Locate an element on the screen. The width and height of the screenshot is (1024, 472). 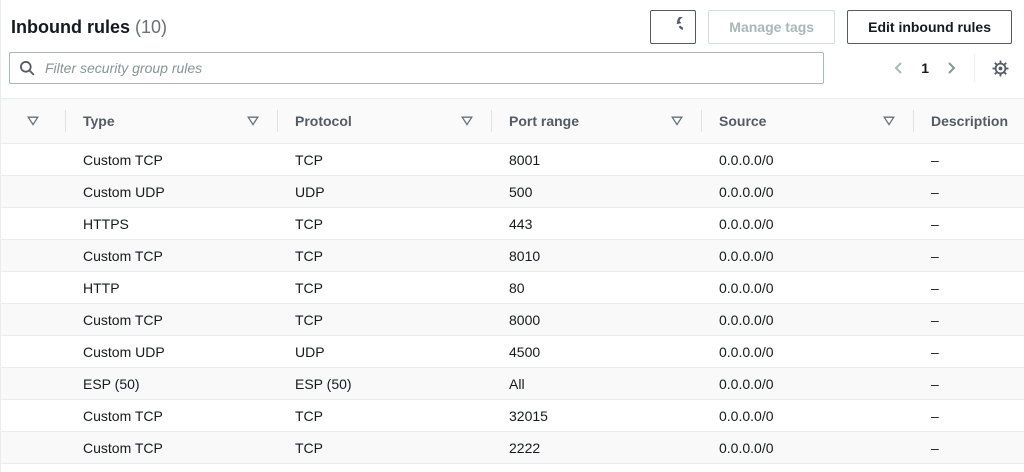
cell-type: HTTP is located at coordinates (171, 287).